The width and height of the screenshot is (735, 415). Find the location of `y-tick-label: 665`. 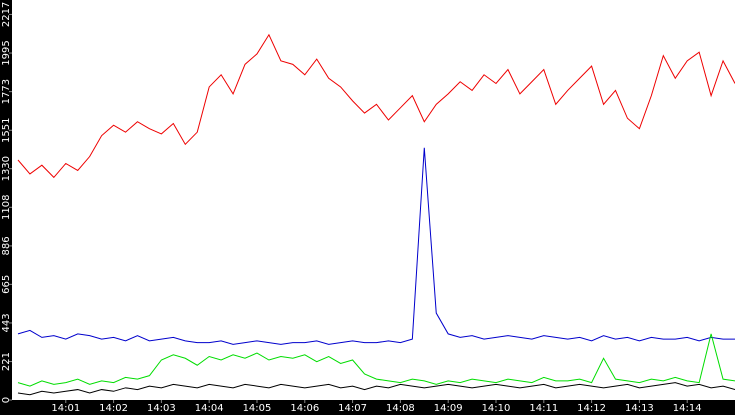

y-tick-label: 665 is located at coordinates (6, 284).